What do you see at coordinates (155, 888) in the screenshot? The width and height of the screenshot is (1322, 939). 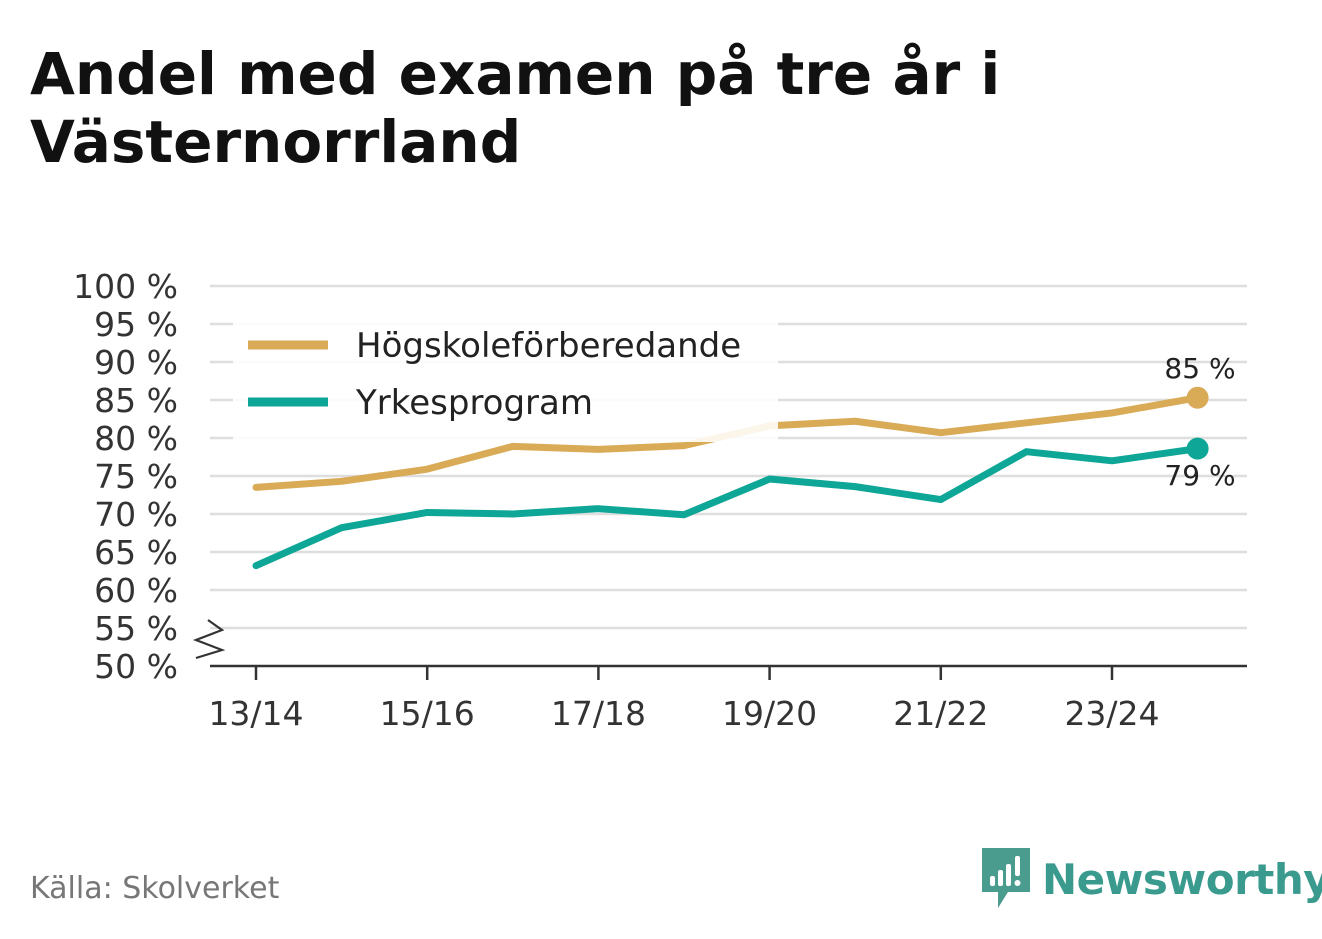 I see `source-note: Källa: Skolverket` at bounding box center [155, 888].